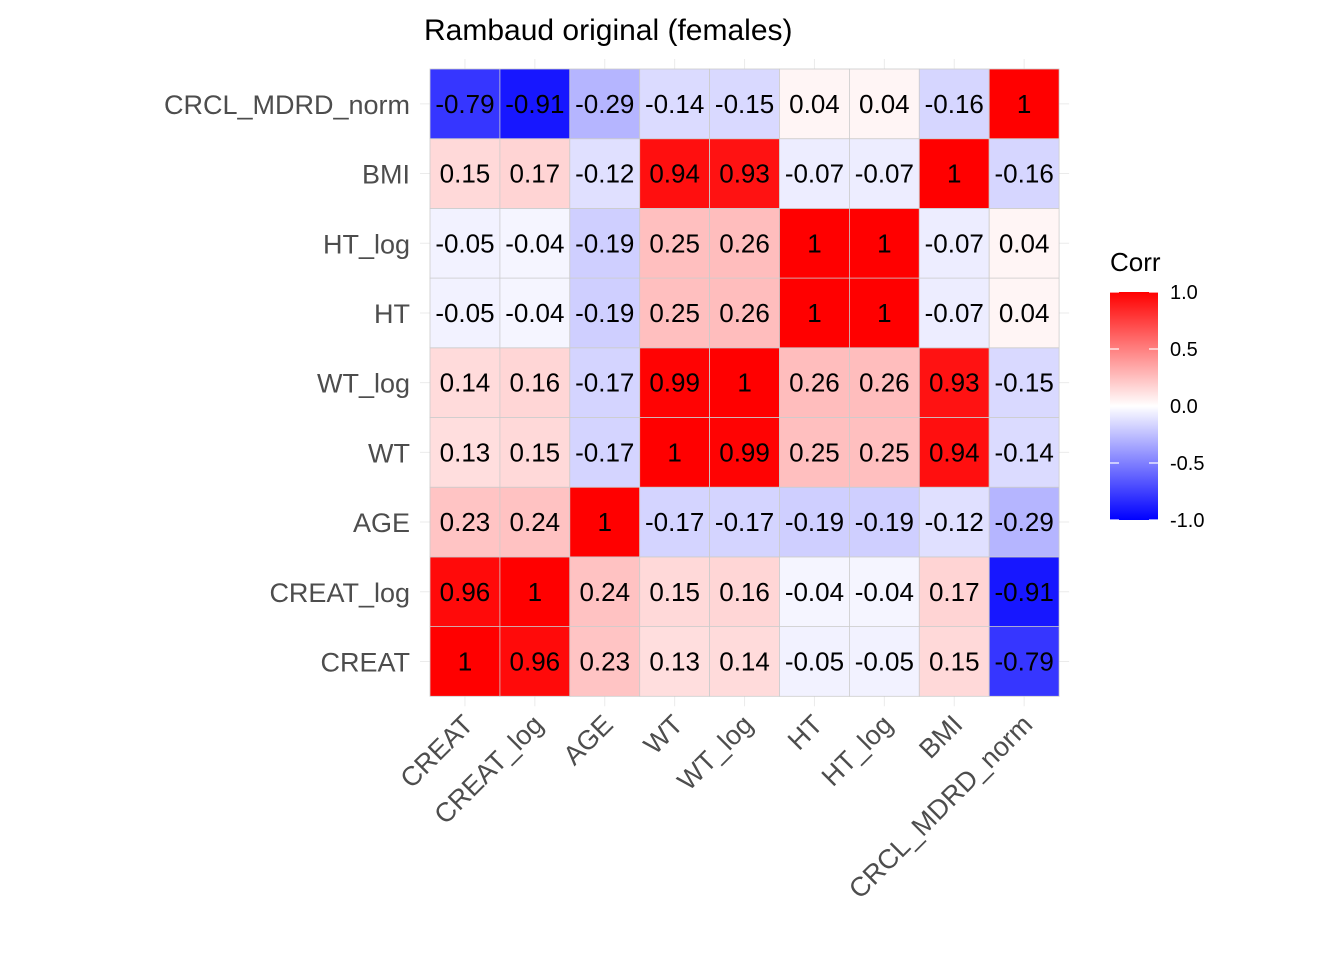 This screenshot has width=1344, height=960. What do you see at coordinates (954, 104) in the screenshot?
I see `cell-value-label: -0.16` at bounding box center [954, 104].